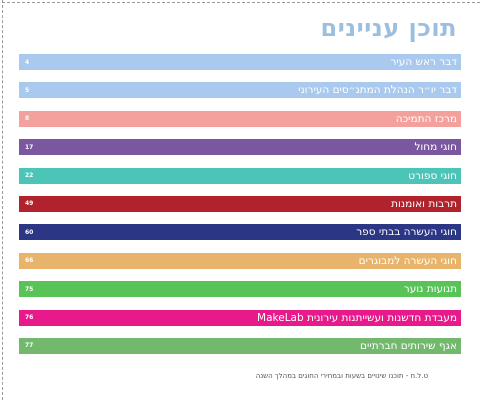 The width and height of the screenshot is (480, 400). What do you see at coordinates (388, 28) in the screenshot?
I see `page-title: תוכן עניינים` at bounding box center [388, 28].